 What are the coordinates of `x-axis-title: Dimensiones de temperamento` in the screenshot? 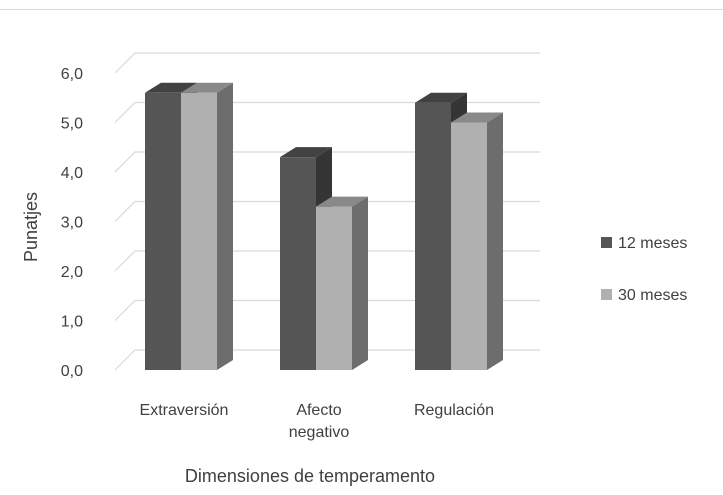 It's located at (310, 476).